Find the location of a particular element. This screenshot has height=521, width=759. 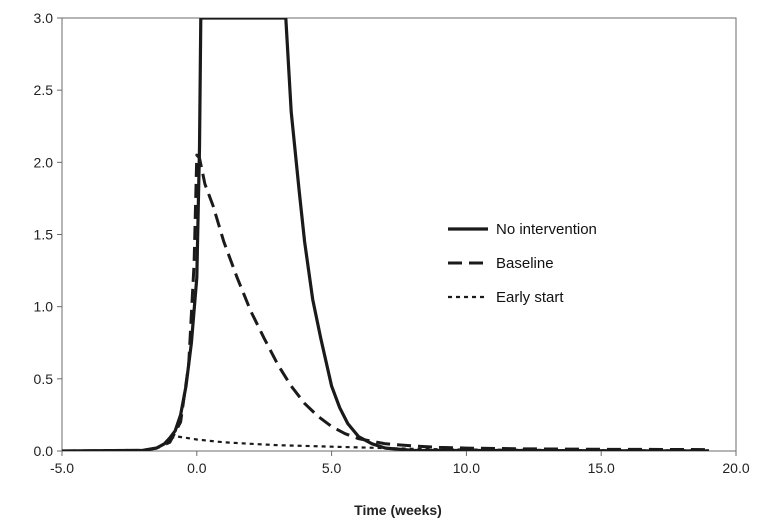

x-tick-label: 5.0 is located at coordinates (332, 468).